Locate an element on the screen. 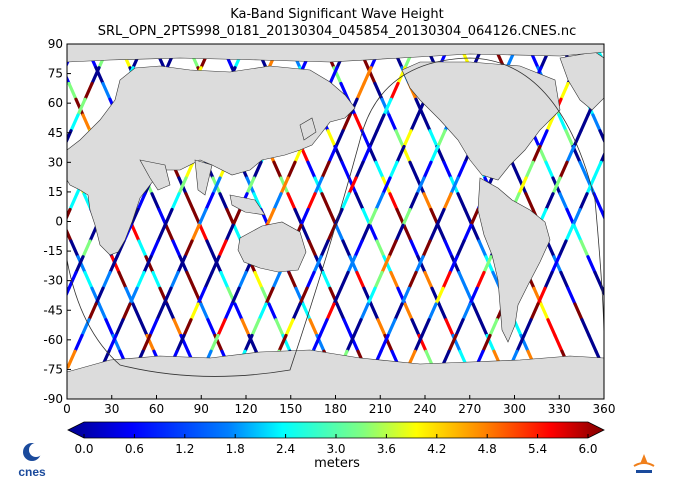 The width and height of the screenshot is (674, 482). y-tick-label: -60 is located at coordinates (53, 340).